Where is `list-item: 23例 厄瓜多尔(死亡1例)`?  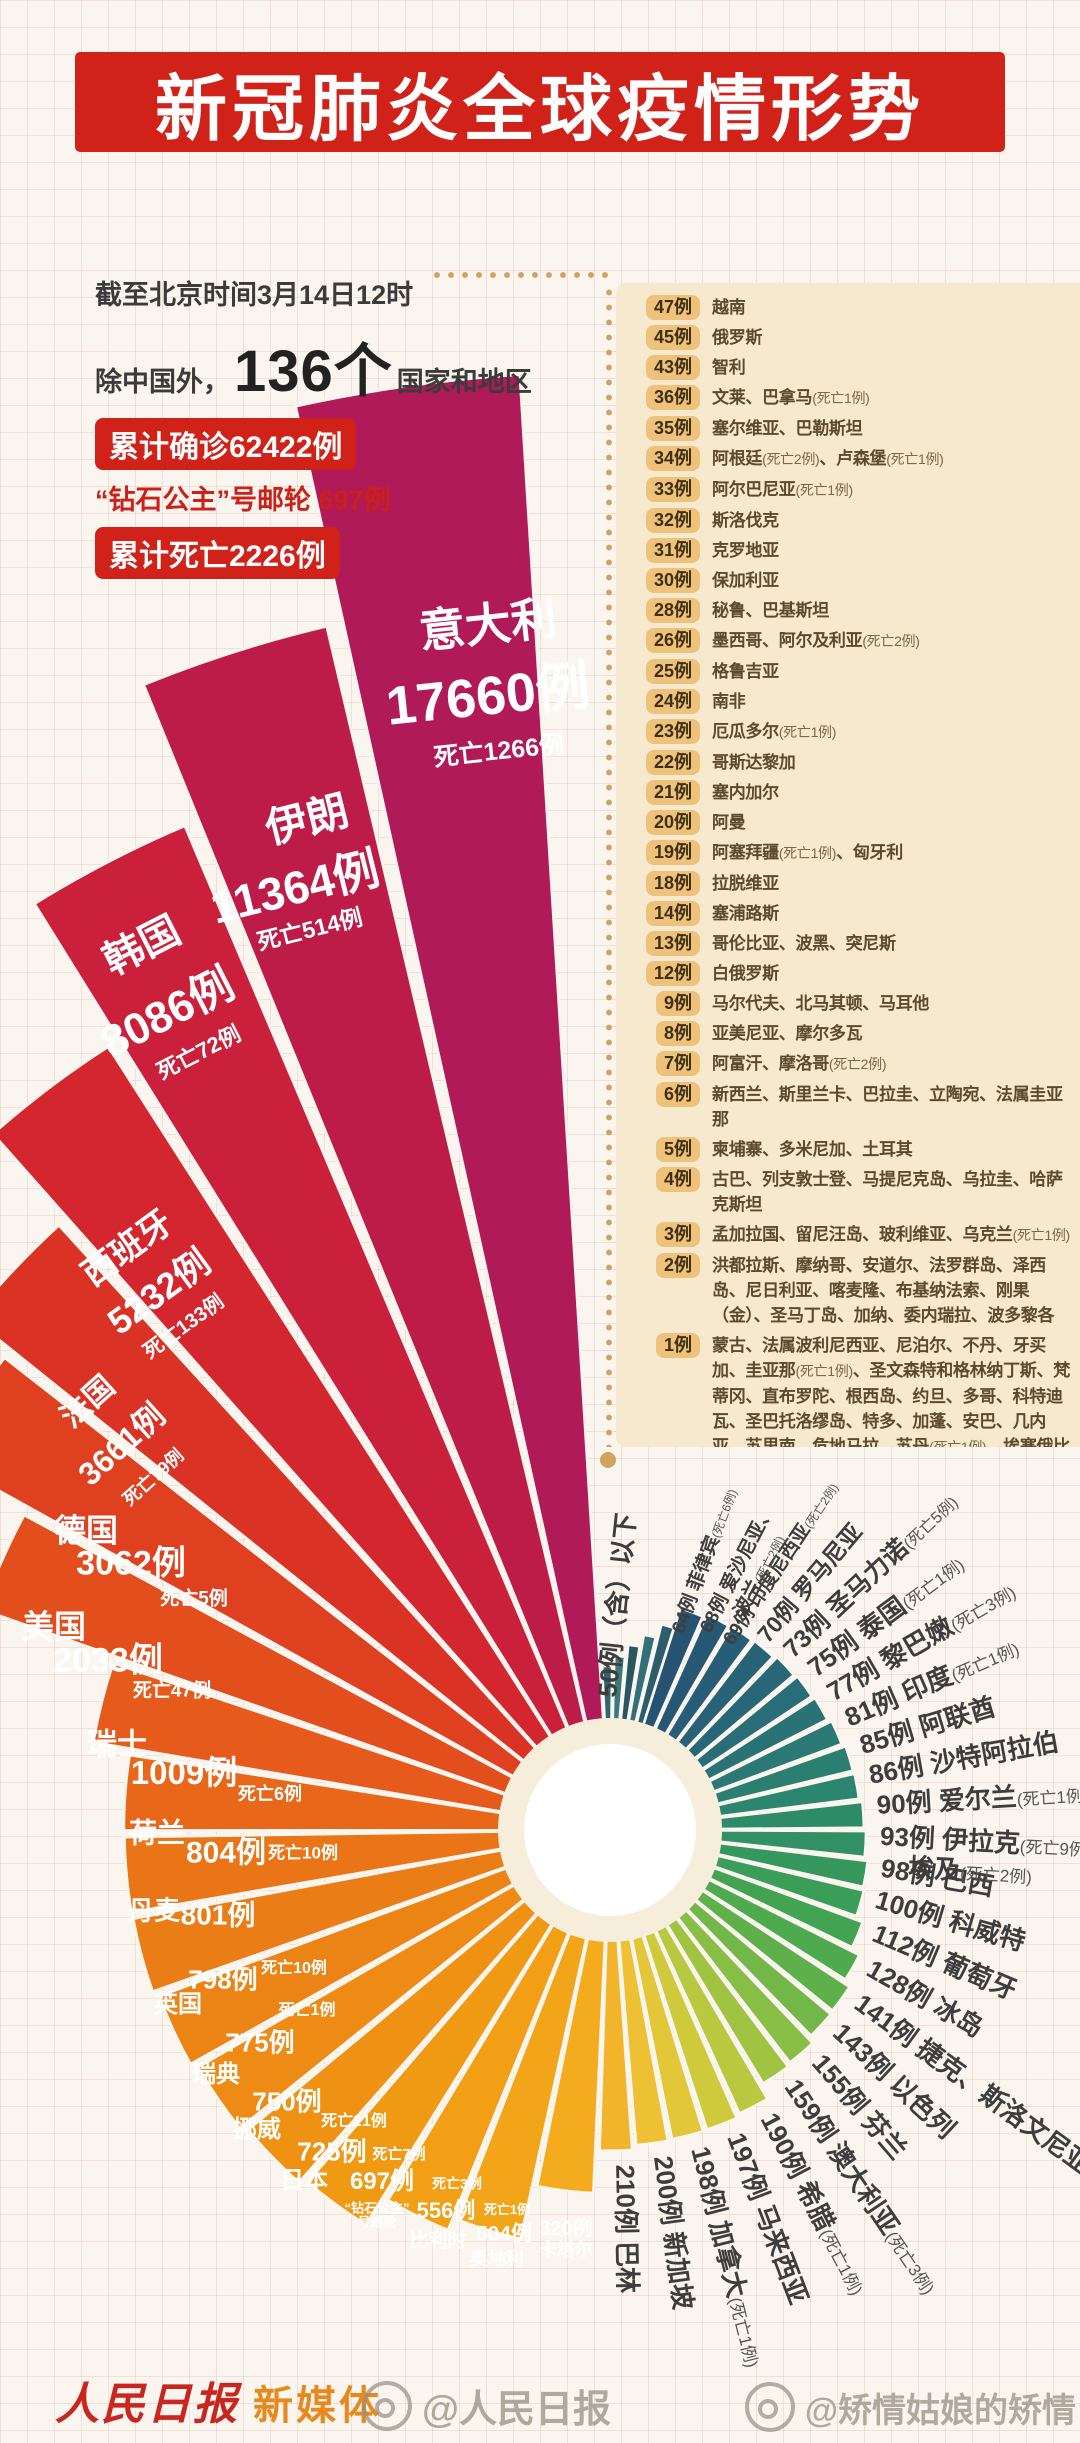 list-item: 23例 厄瓜多尔(死亡1例) is located at coordinates (851, 732).